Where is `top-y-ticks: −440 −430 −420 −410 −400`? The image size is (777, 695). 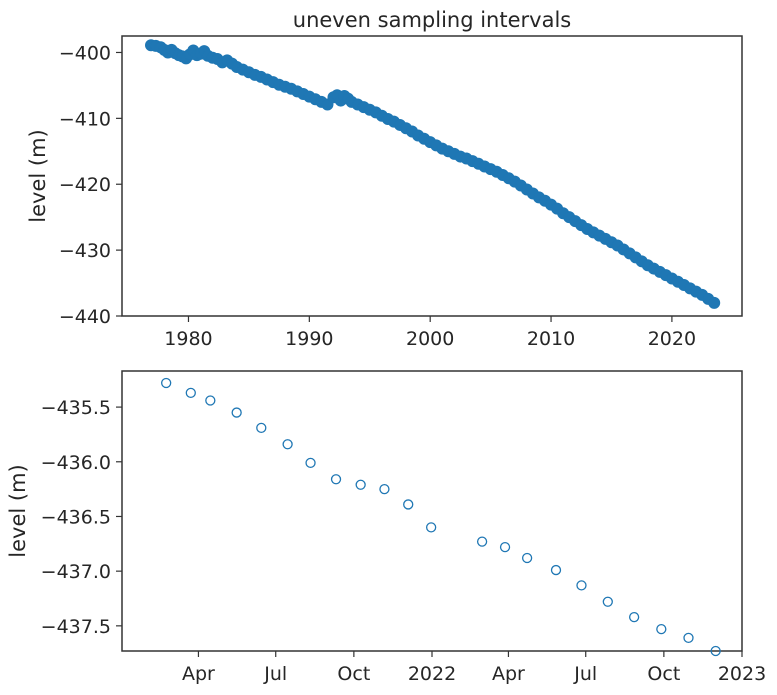
top-y-ticks: −440 −430 −420 −410 −400 is located at coordinates (90, 185).